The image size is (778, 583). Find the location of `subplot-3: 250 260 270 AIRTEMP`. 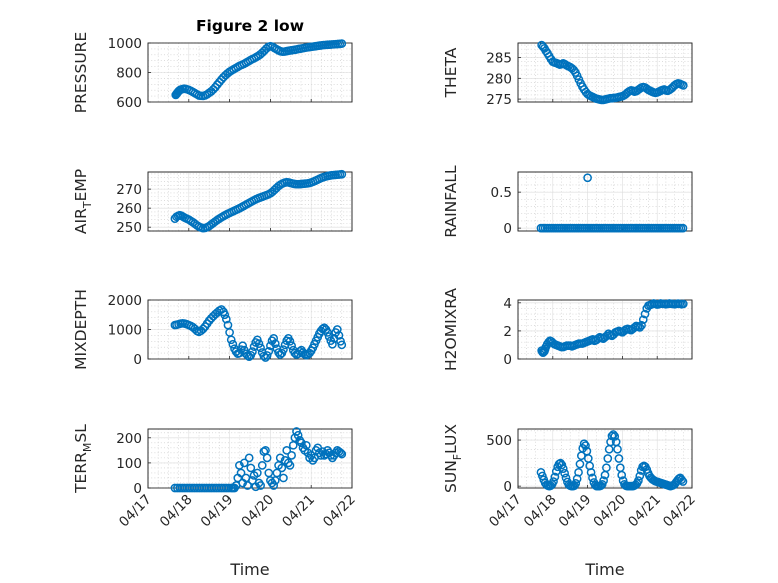

subplot-3: 250 260 270 AIRTEMP is located at coordinates (212, 202).